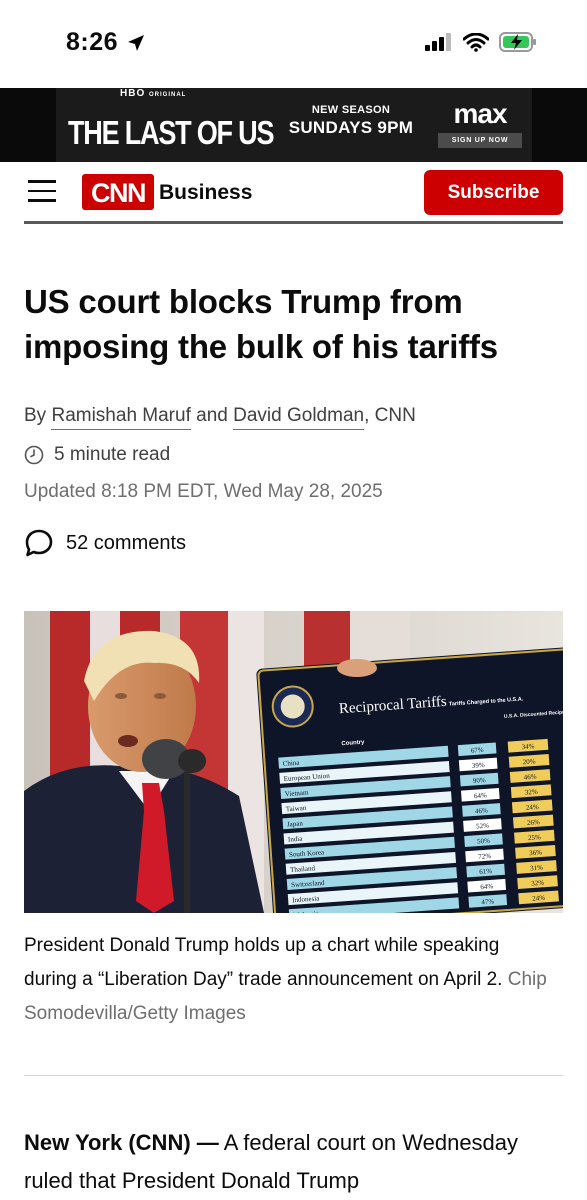  Describe the element at coordinates (536, 852) in the screenshot. I see `tariff-discounted: 36%` at that location.